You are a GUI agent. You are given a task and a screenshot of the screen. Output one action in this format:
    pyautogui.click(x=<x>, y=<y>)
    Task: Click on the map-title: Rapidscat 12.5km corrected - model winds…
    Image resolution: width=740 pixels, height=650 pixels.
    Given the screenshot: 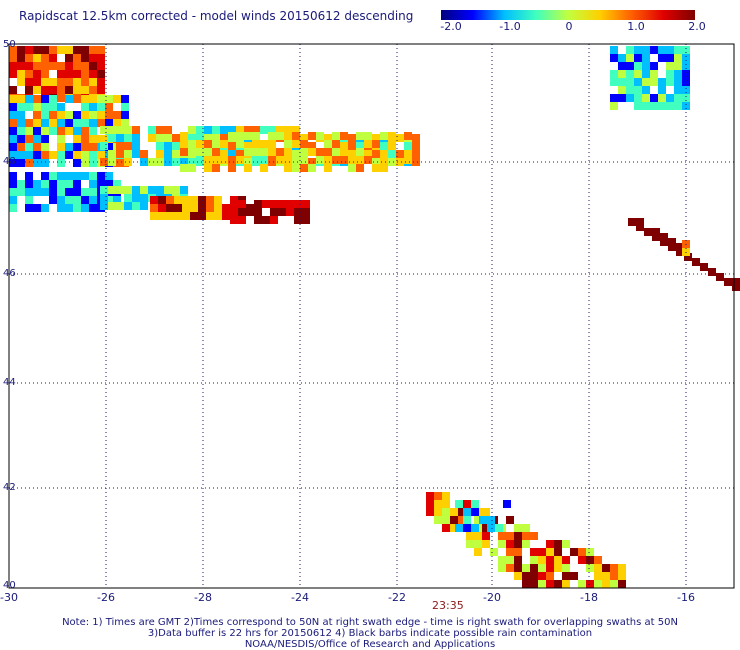 What is the action you would take?
    pyautogui.click(x=216, y=16)
    